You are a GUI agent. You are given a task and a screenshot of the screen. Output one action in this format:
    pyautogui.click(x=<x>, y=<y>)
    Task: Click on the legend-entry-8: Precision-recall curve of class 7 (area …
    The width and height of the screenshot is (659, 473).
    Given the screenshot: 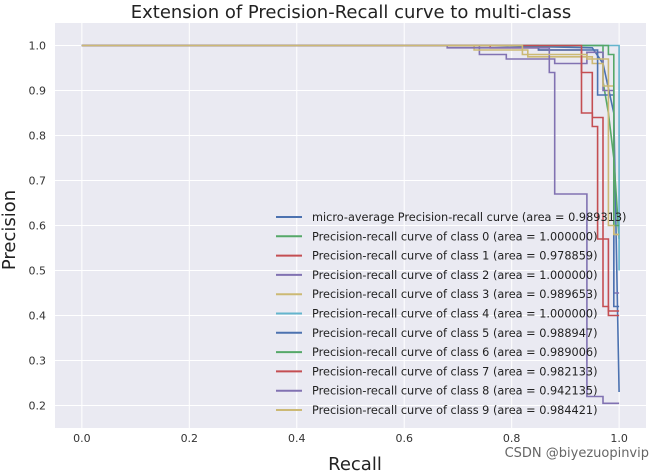 What is the action you would take?
    pyautogui.click(x=455, y=371)
    